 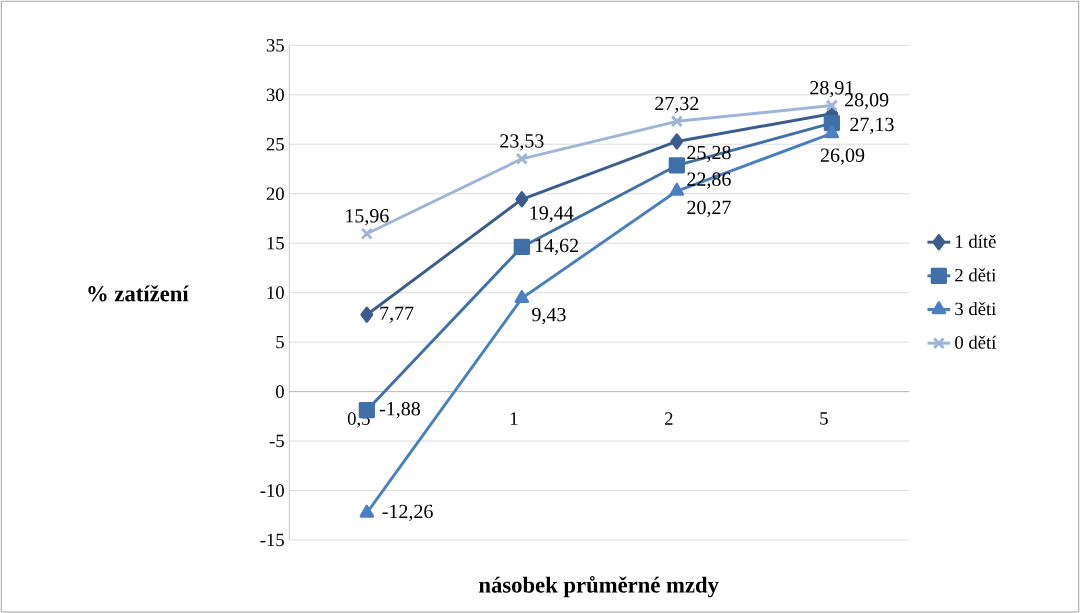 What do you see at coordinates (556, 246) in the screenshot?
I see `data-label: 14,62` at bounding box center [556, 246].